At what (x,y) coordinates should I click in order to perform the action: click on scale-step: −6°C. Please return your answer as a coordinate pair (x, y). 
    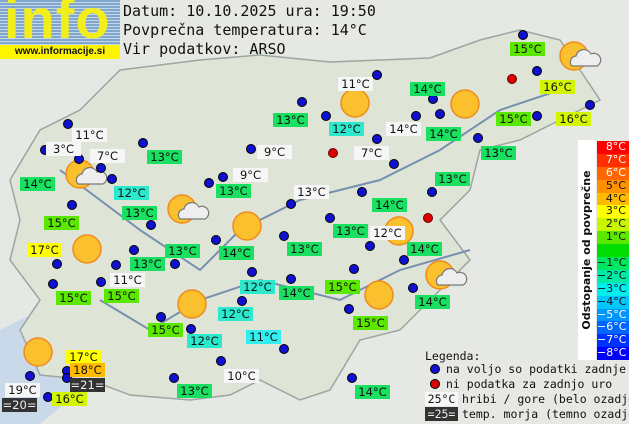
    Looking at the image, I should click on (613, 328).